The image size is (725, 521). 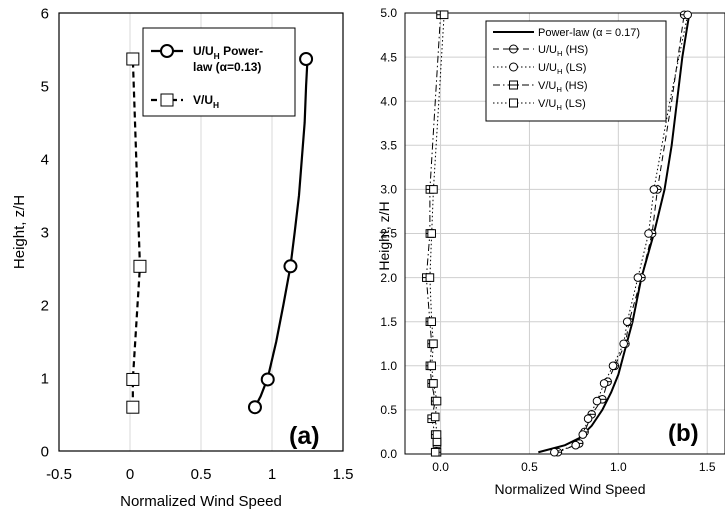 What do you see at coordinates (388, 454) in the screenshot?
I see `y-tick-label: 0.0` at bounding box center [388, 454].